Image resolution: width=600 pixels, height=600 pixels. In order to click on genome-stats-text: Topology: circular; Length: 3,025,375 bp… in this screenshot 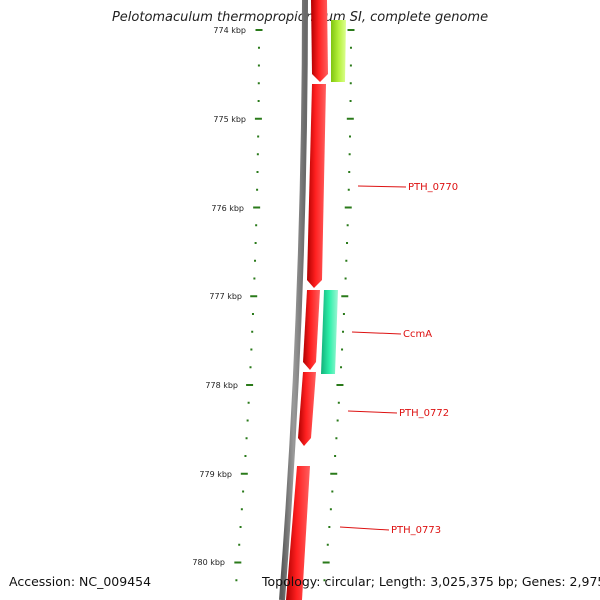, I will do `click(431, 581)`.